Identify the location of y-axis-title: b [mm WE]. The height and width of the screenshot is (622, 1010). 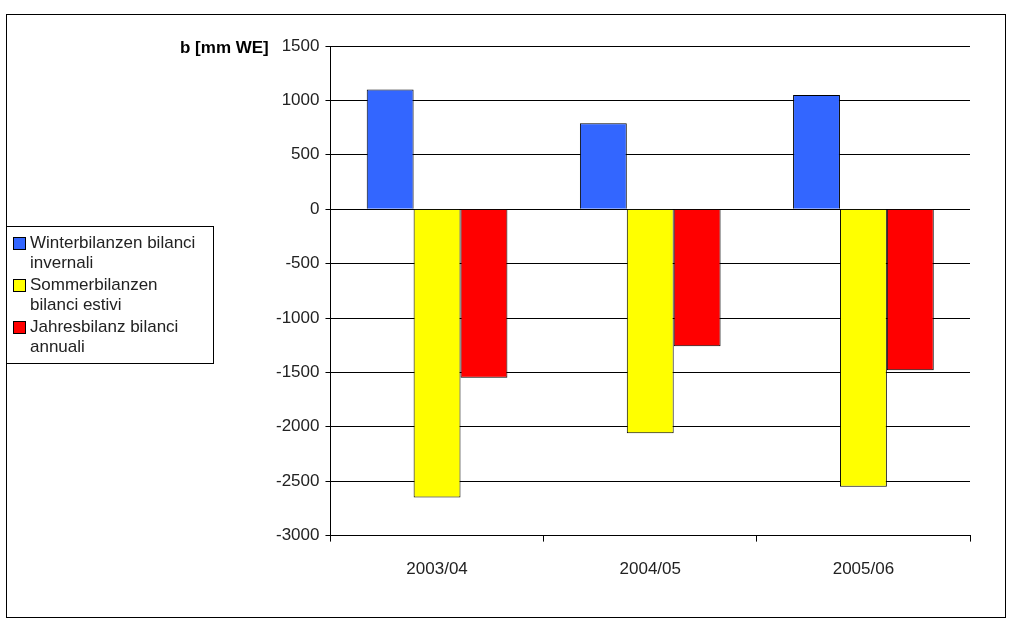
(224, 48).